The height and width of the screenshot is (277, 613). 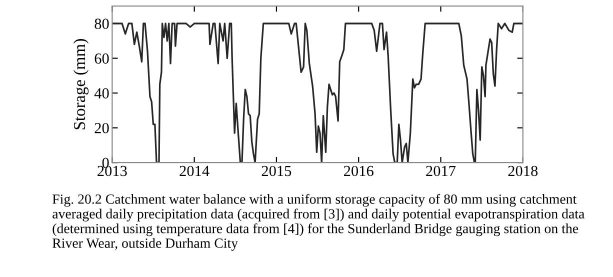 I want to click on x-tick-label: 2013, so click(x=112, y=171).